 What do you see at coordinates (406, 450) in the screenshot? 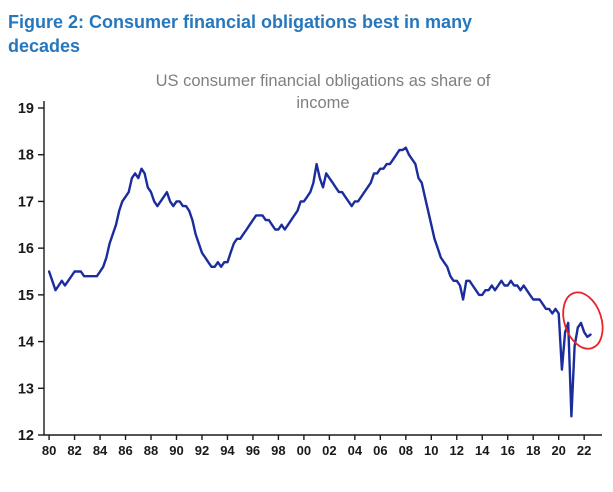
I see `x-tick-label: 08` at bounding box center [406, 450].